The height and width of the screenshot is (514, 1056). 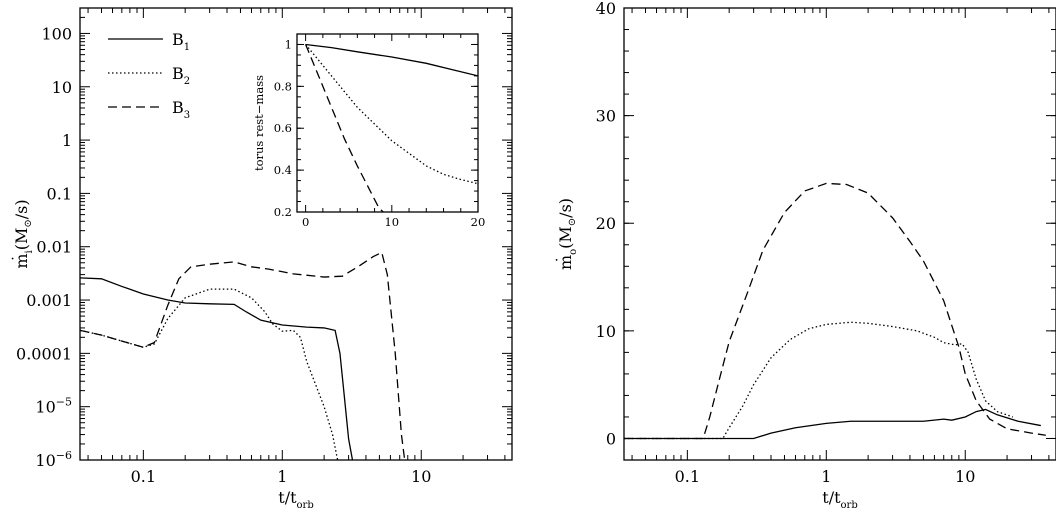 What do you see at coordinates (209, 374) in the screenshot?
I see `left-series-line-B2` at bounding box center [209, 374].